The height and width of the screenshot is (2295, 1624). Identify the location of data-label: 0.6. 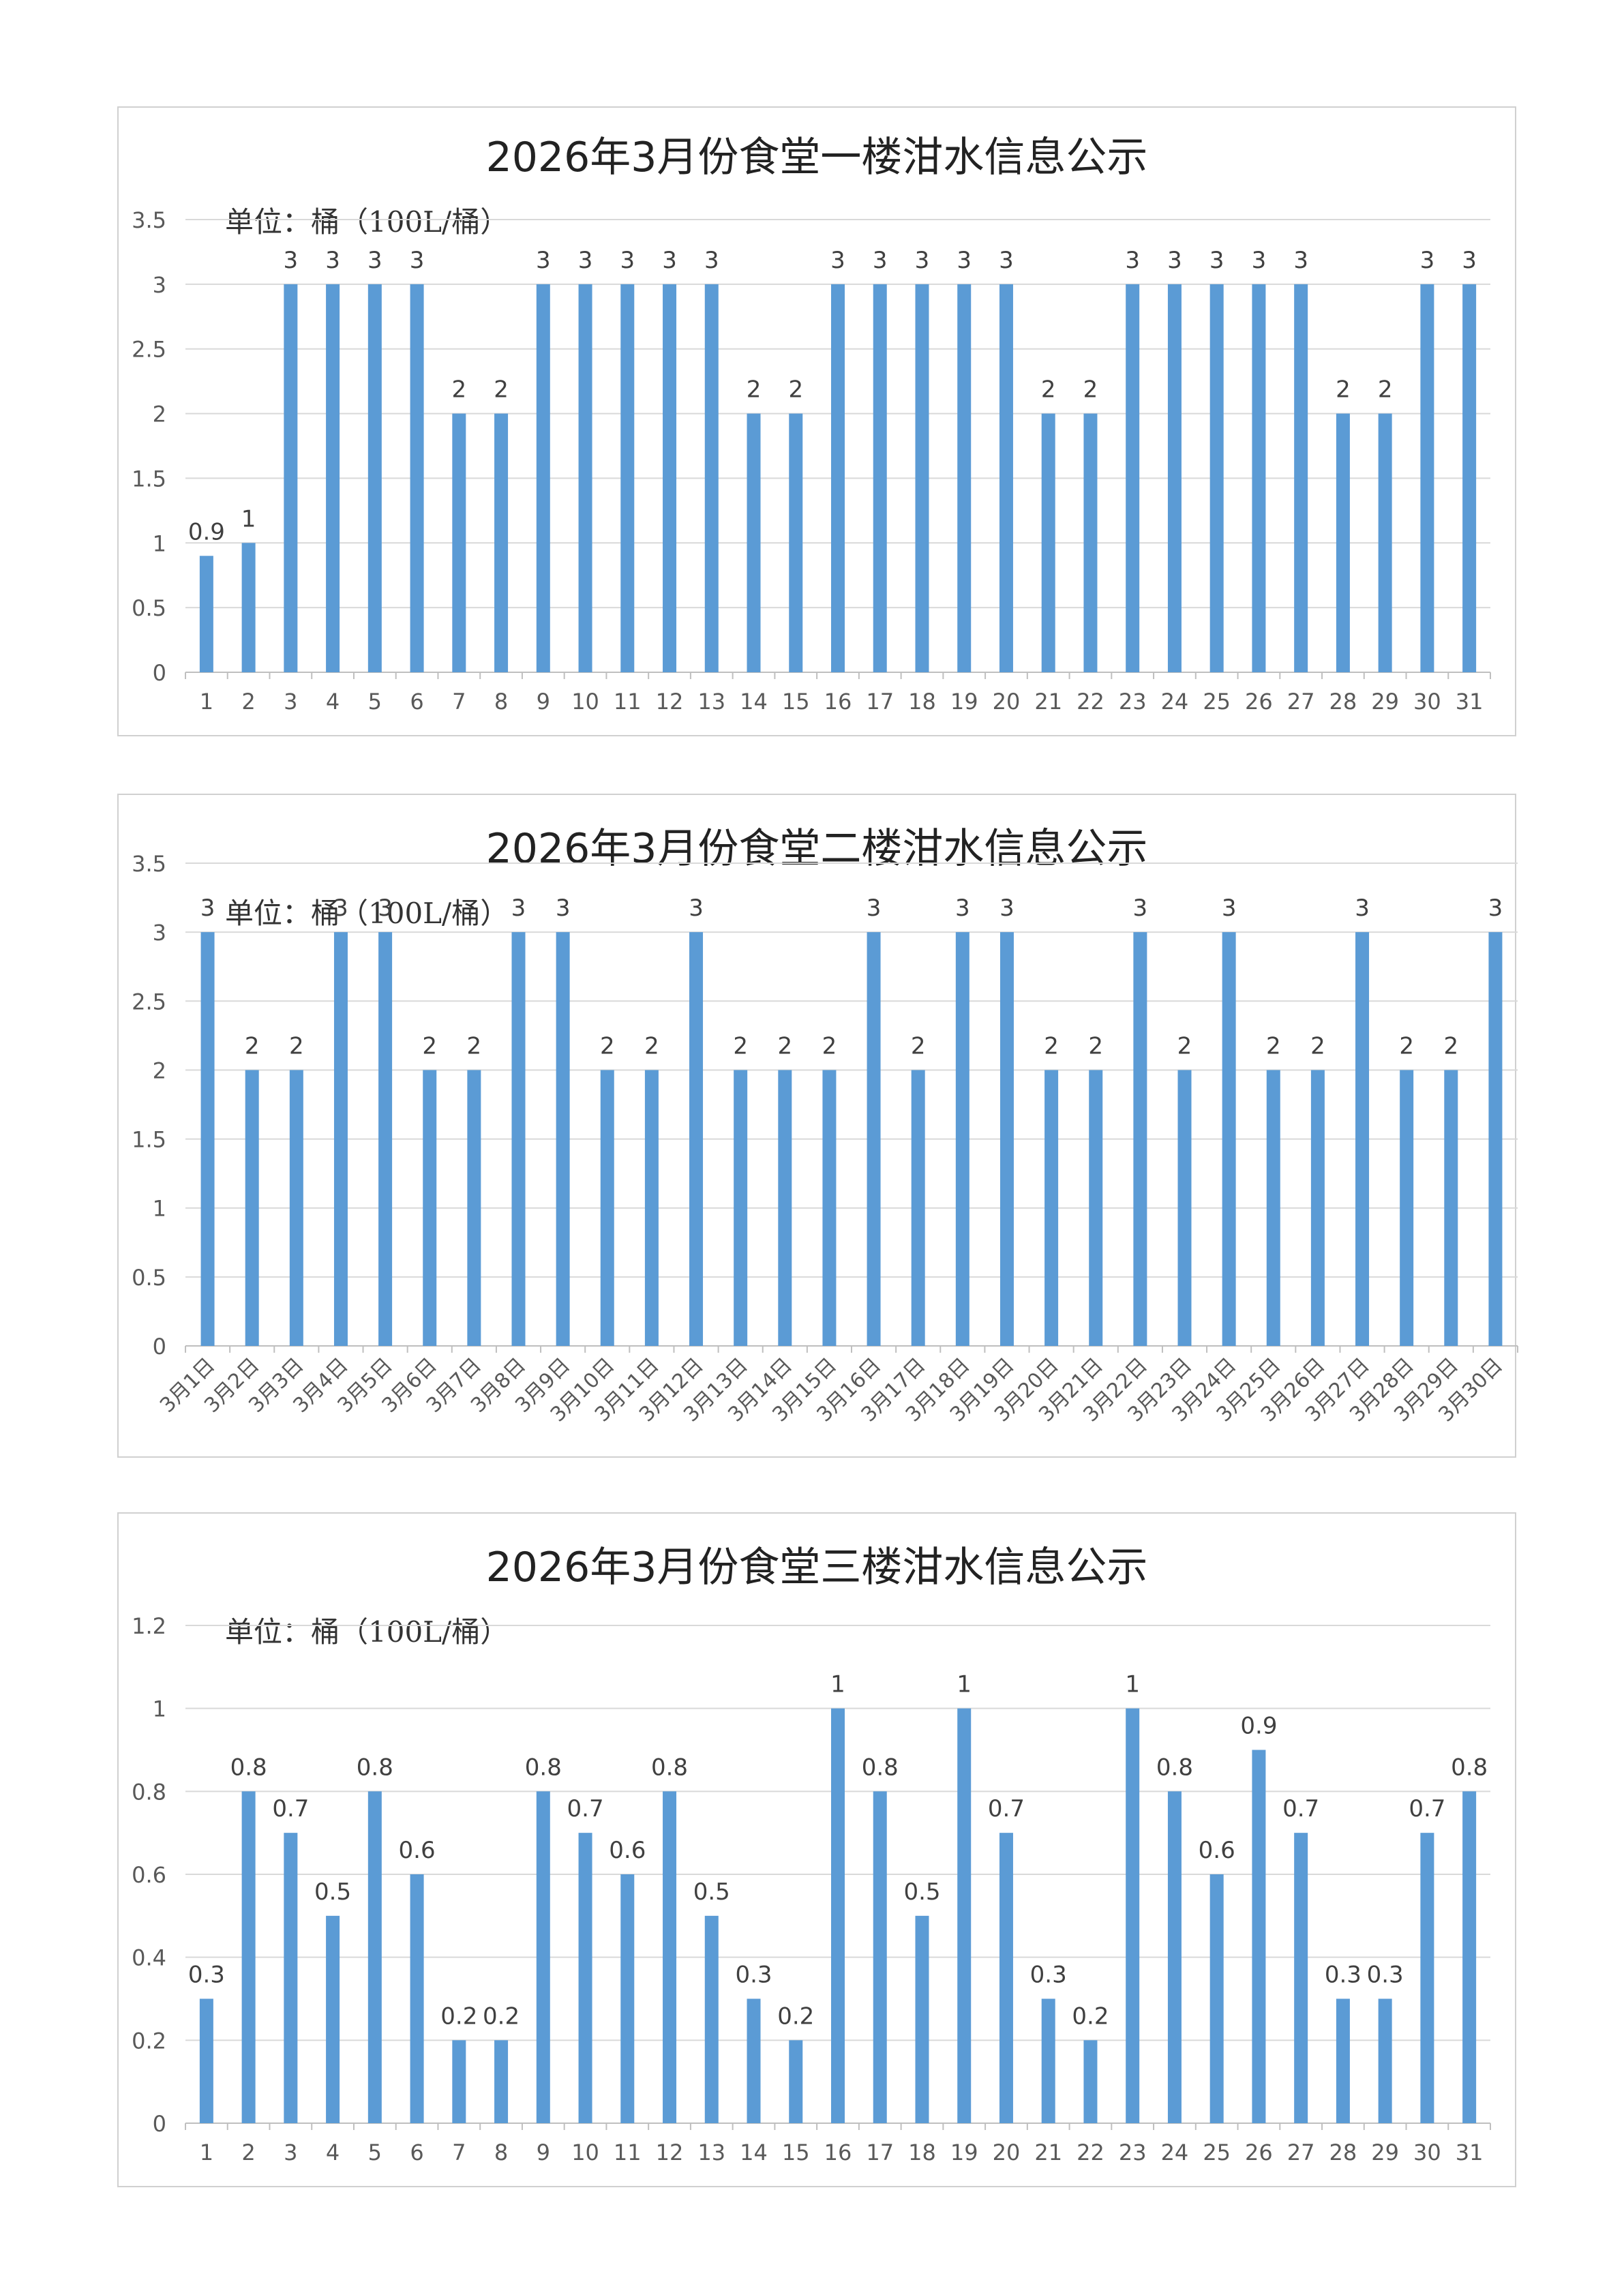
(627, 1850).